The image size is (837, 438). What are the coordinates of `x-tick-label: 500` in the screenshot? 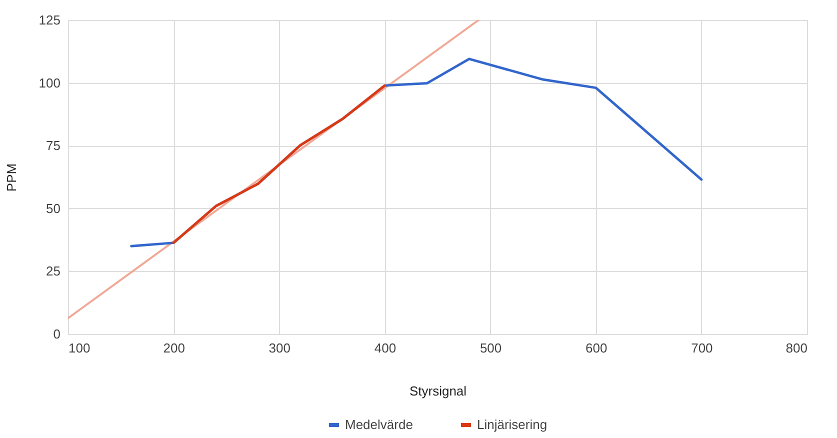 It's located at (491, 348).